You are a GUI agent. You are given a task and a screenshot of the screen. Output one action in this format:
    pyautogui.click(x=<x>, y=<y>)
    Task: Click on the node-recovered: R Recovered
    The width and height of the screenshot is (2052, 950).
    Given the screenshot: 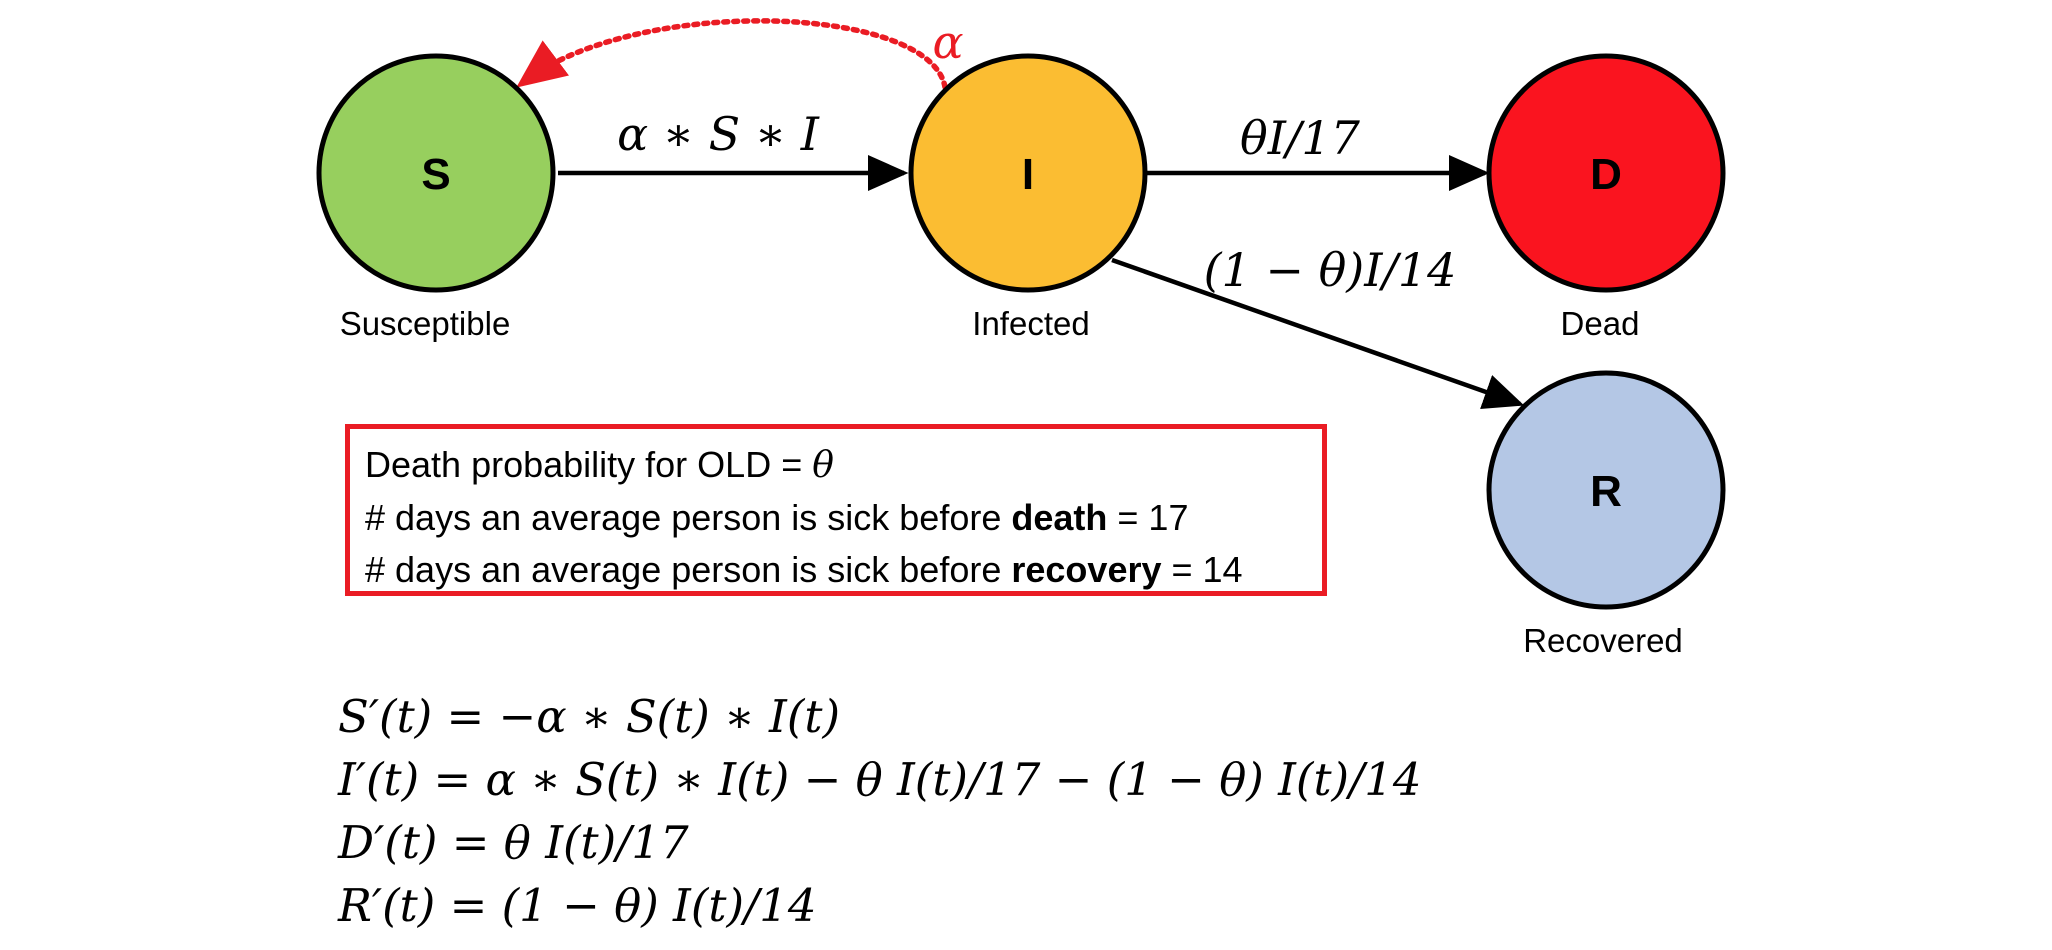 What is the action you would take?
    pyautogui.click(x=1606, y=514)
    